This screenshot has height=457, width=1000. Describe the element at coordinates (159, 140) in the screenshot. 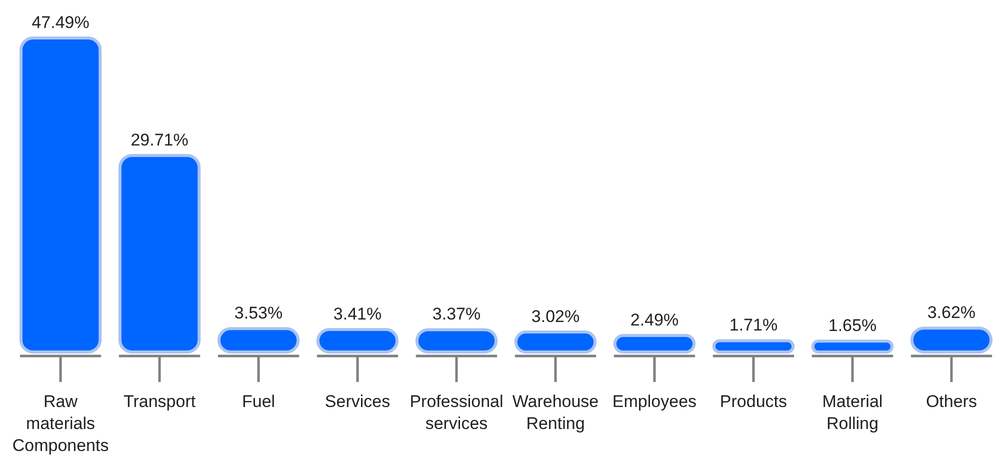

I see `data-label: 29.71%` at that location.